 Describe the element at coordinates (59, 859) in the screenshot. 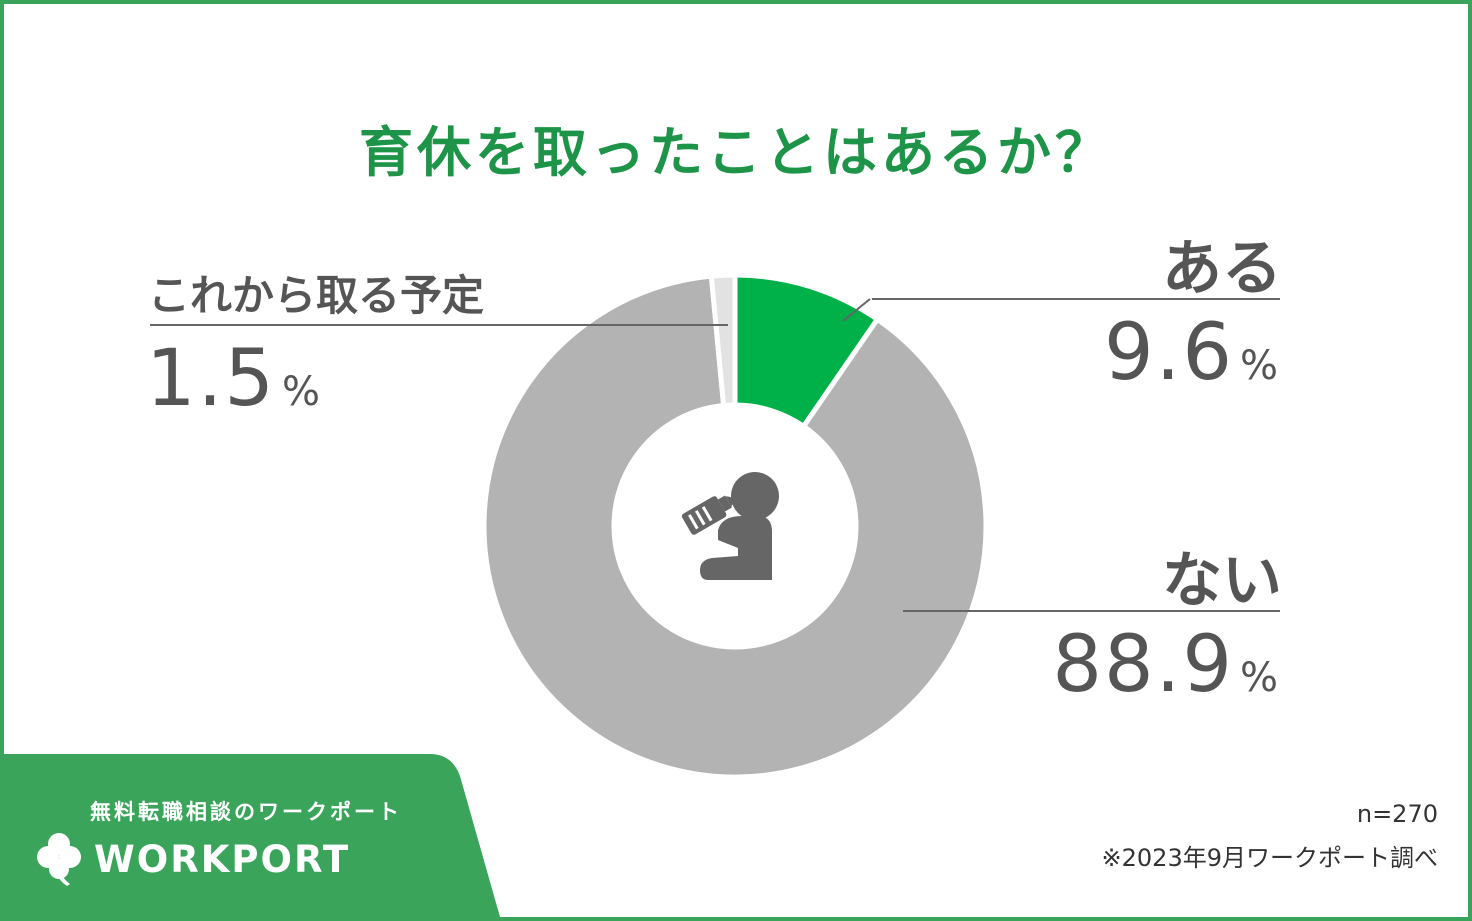

I see `clover-icon` at that location.